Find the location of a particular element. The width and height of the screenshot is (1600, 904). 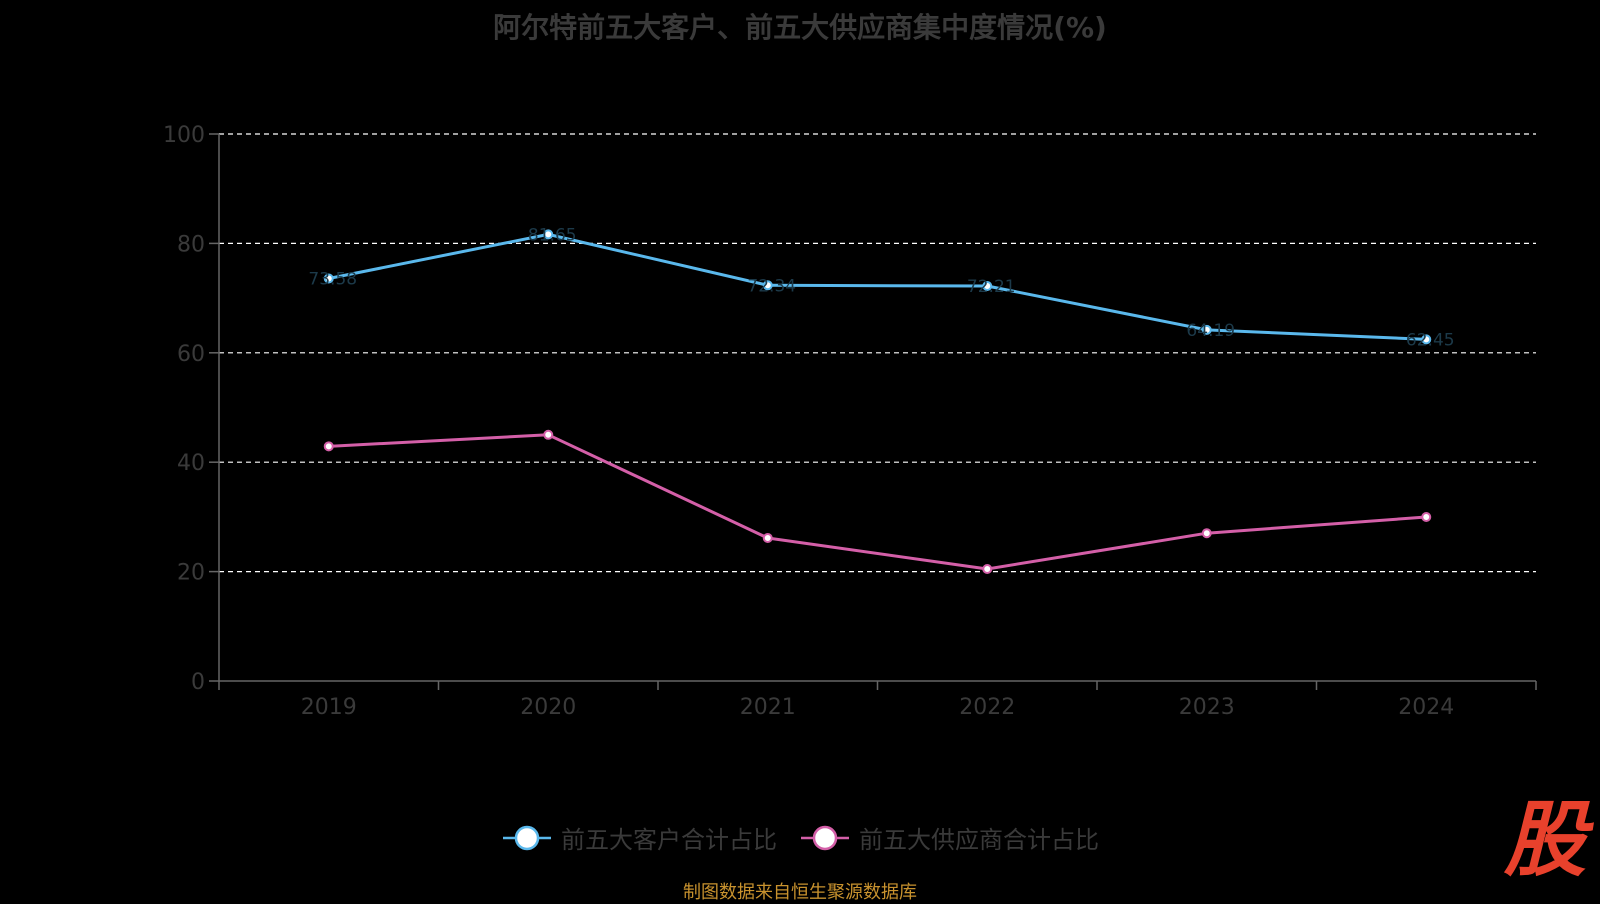

series-line-customers is located at coordinates (877, 286).